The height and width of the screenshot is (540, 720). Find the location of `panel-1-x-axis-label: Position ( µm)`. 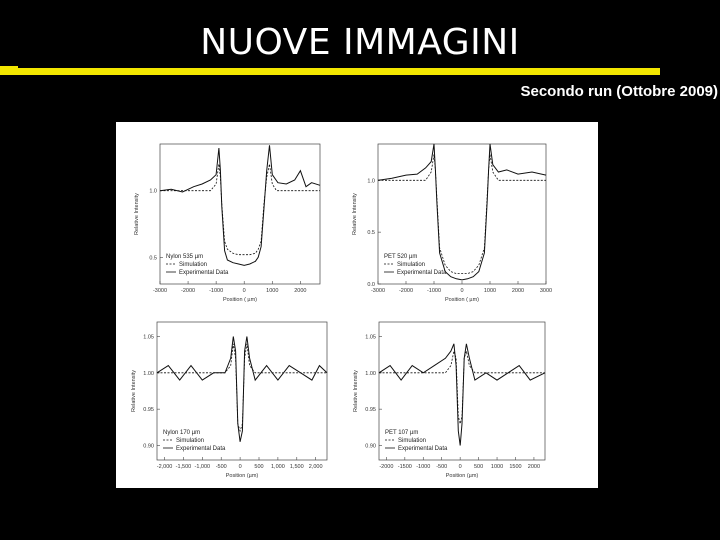

panel-1-x-axis-label: Position ( µm) is located at coordinates (240, 300).